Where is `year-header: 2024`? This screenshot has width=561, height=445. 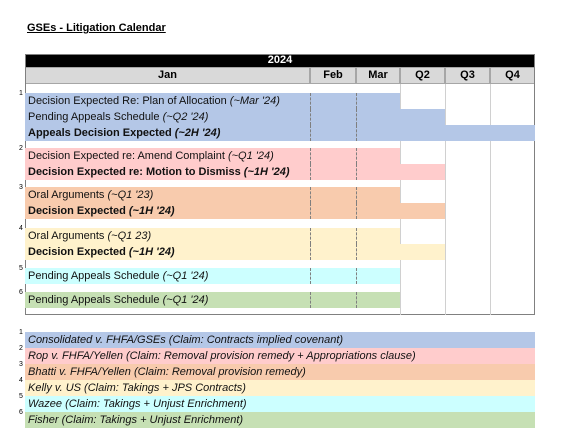
year-header: 2024 is located at coordinates (280, 60).